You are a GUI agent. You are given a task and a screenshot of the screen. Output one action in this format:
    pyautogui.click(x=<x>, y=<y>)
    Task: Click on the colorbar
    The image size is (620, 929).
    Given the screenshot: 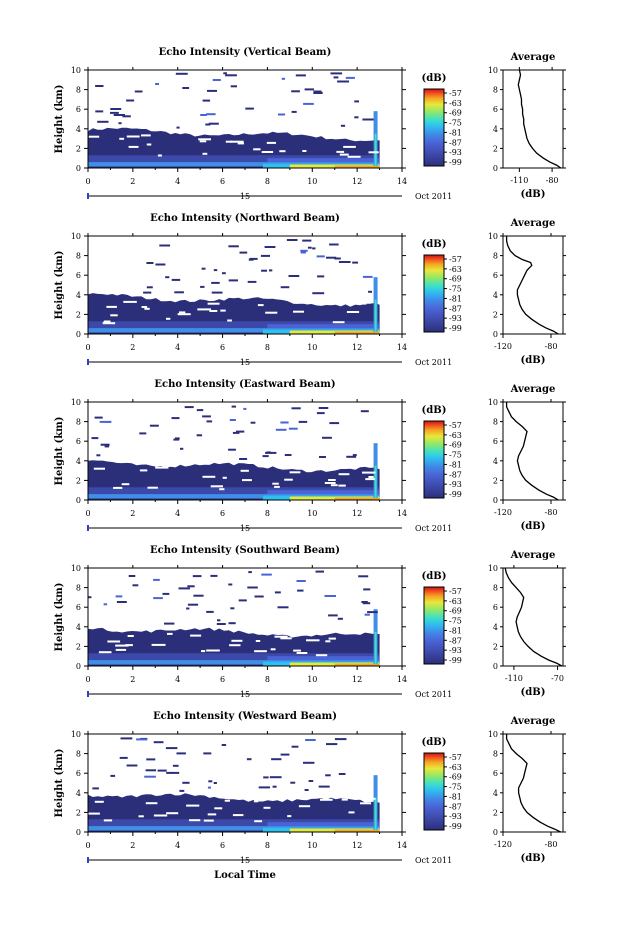 What is the action you would take?
    pyautogui.click(x=434, y=791)
    